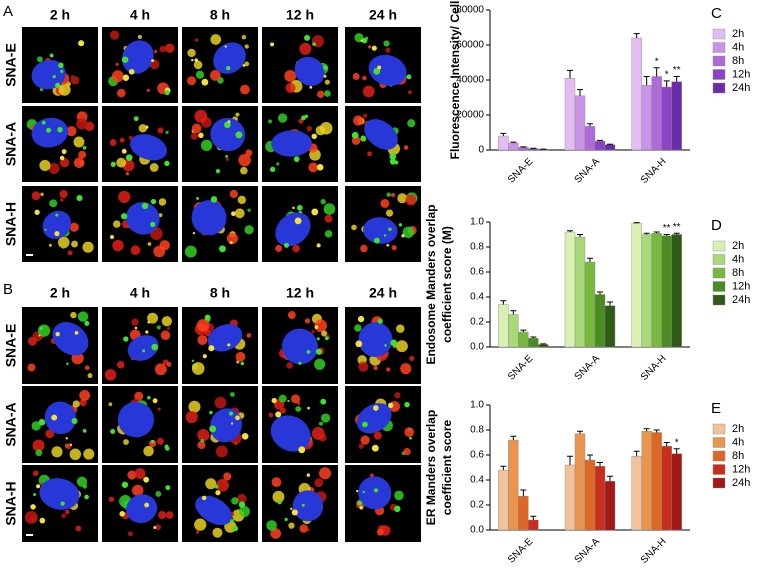  What do you see at coordinates (431, 467) in the screenshot?
I see `y-axis-label: ER Manders overlap` at bounding box center [431, 467].